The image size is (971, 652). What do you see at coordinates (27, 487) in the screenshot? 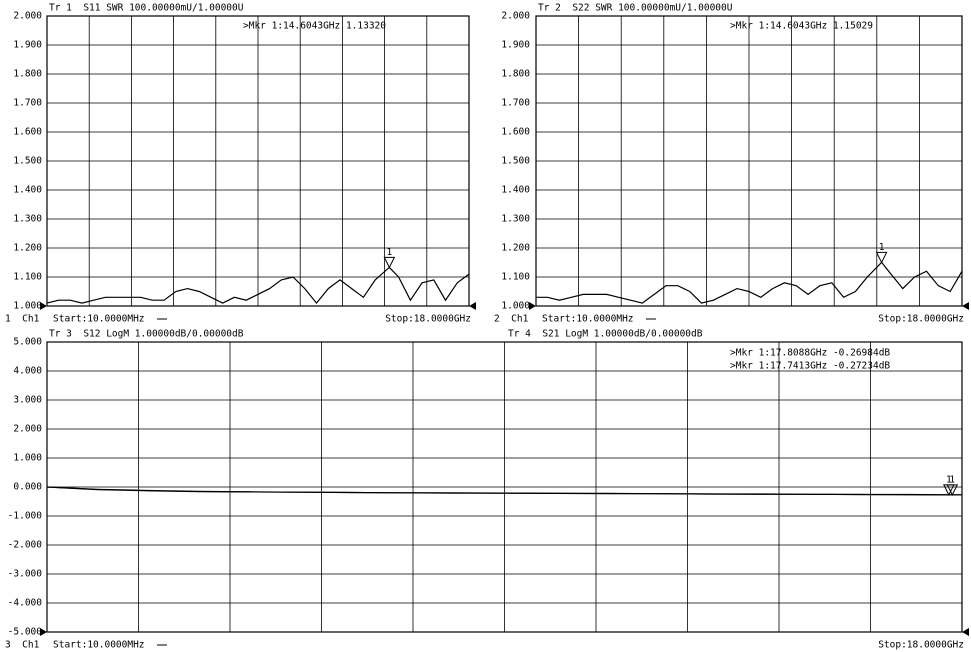
I see `y-tick-label: 0.000` at bounding box center [27, 487].